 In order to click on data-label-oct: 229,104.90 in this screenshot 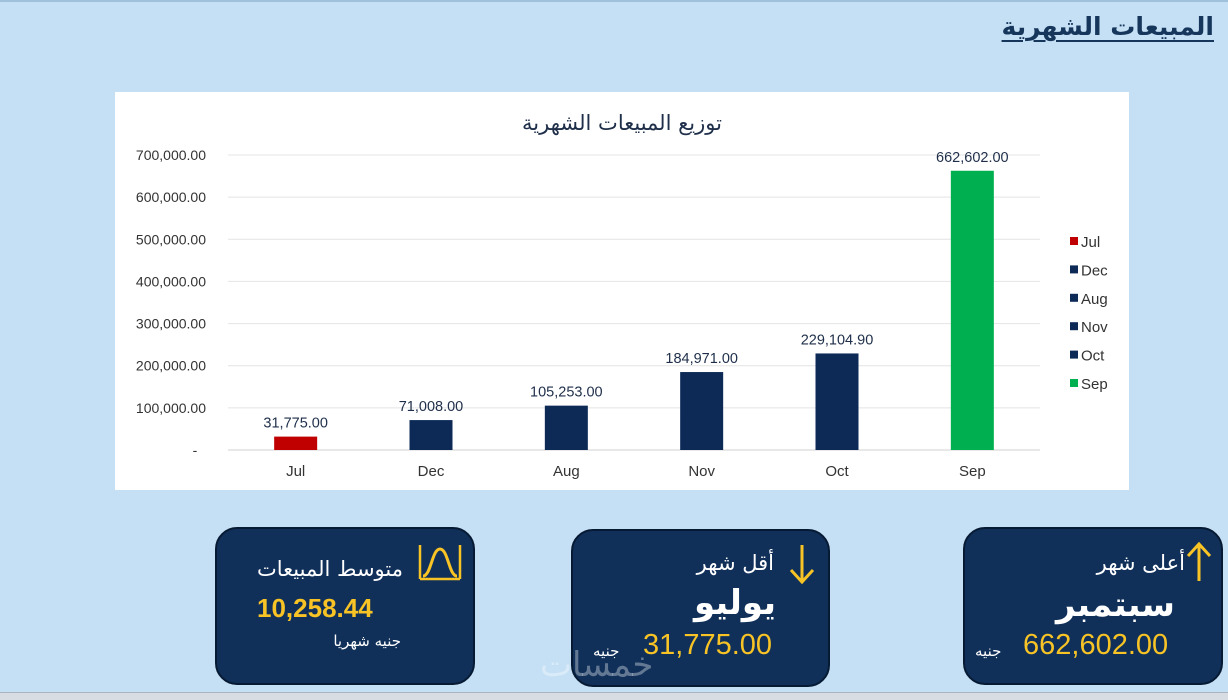, I will do `click(837, 340)`.